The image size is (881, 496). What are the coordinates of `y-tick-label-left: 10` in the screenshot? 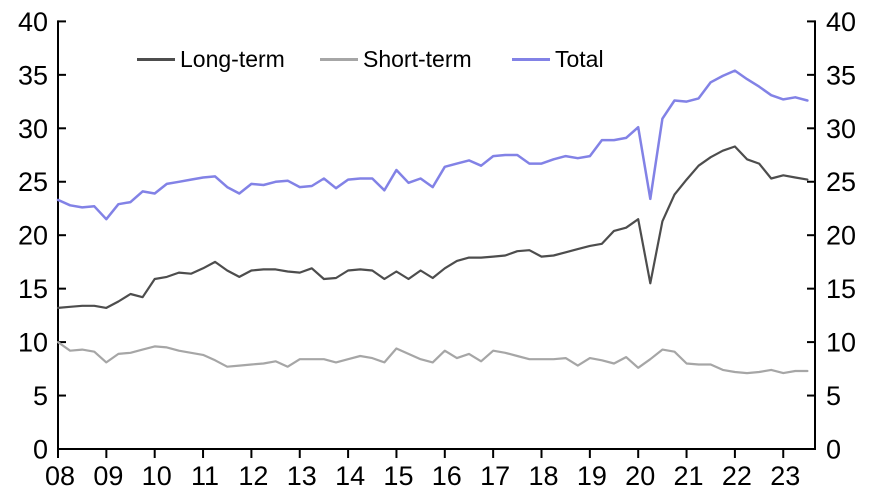 It's located at (33, 343).